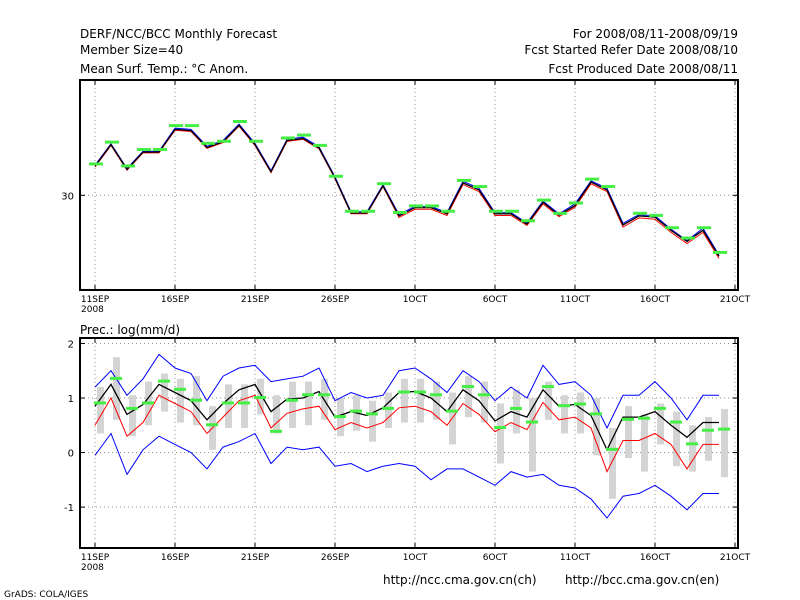  Describe the element at coordinates (71, 399) in the screenshot. I see `y-tick-label: 1` at that location.